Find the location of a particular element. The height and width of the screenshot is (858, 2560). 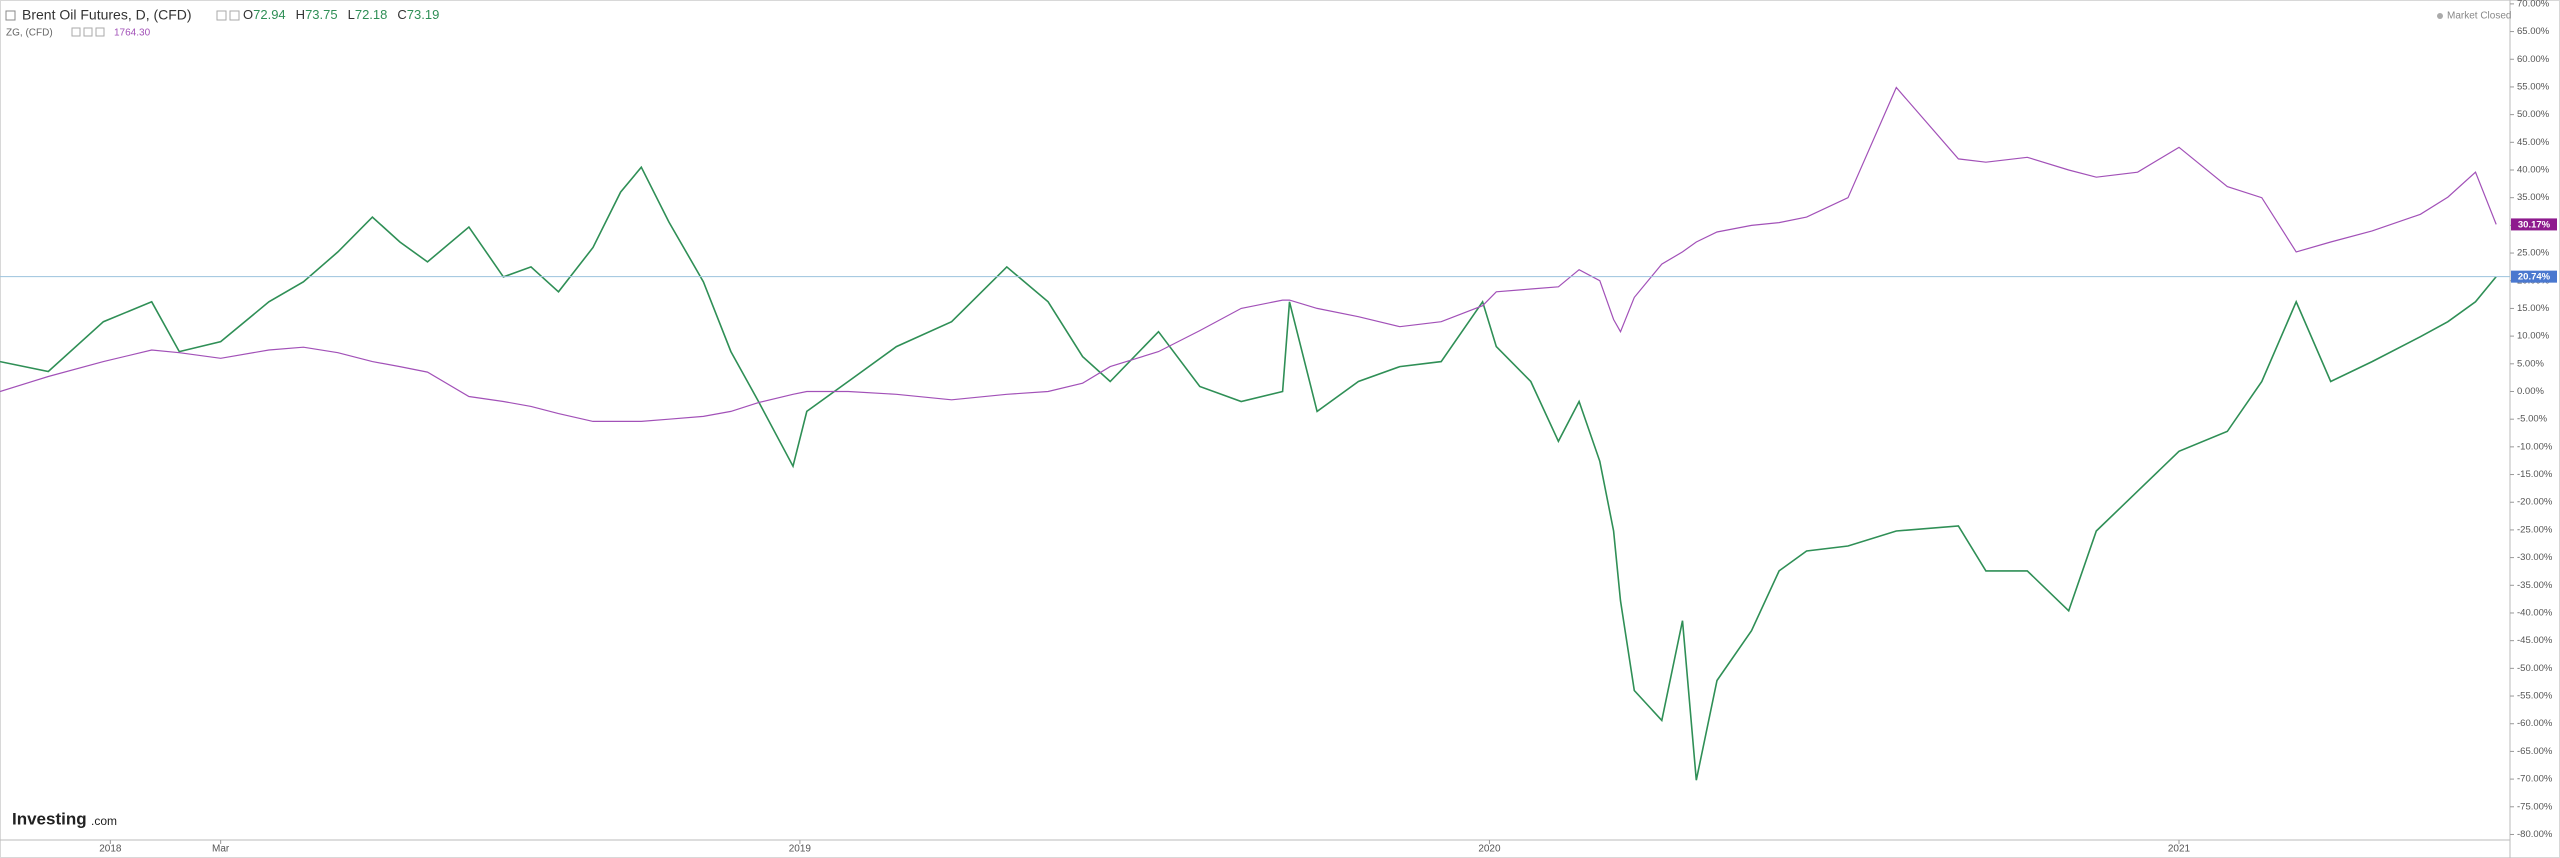

ohlc-value: 73.19 is located at coordinates (423, 14).